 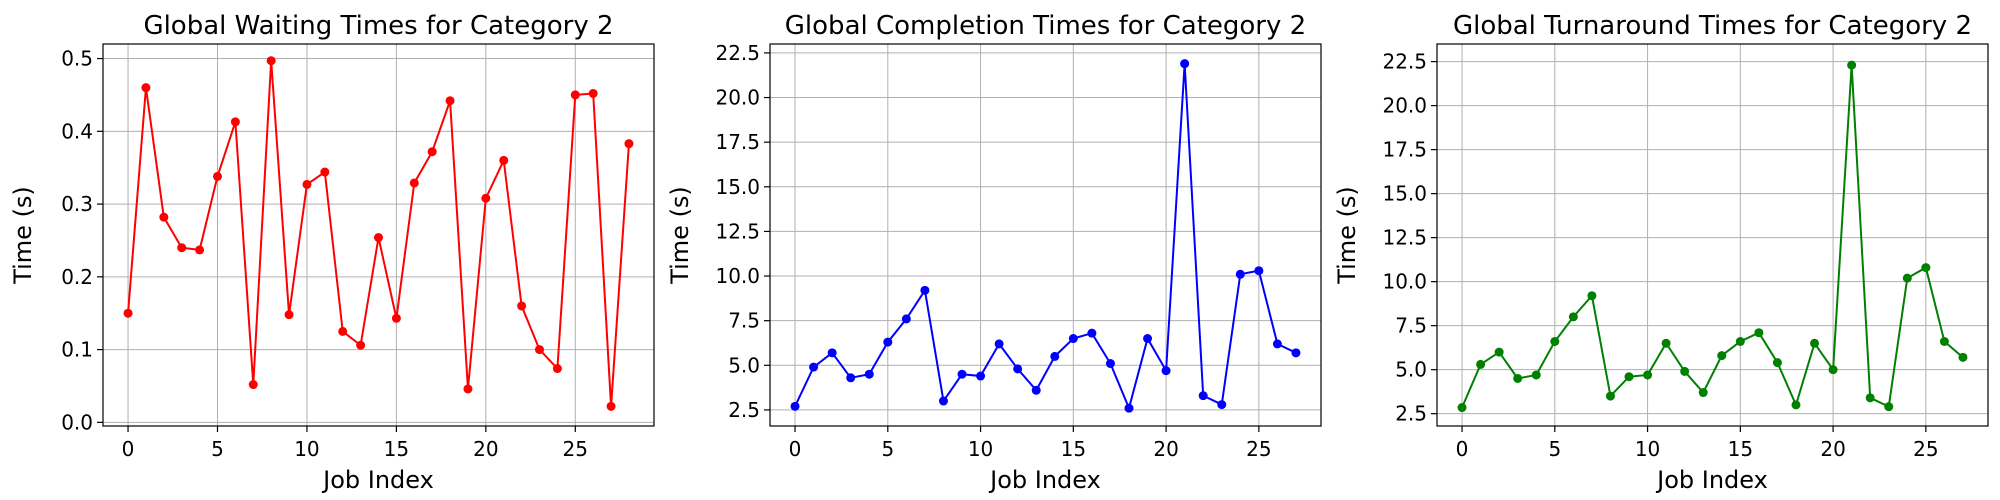 I want to click on y-tick-label: 0.3, so click(x=77, y=204).